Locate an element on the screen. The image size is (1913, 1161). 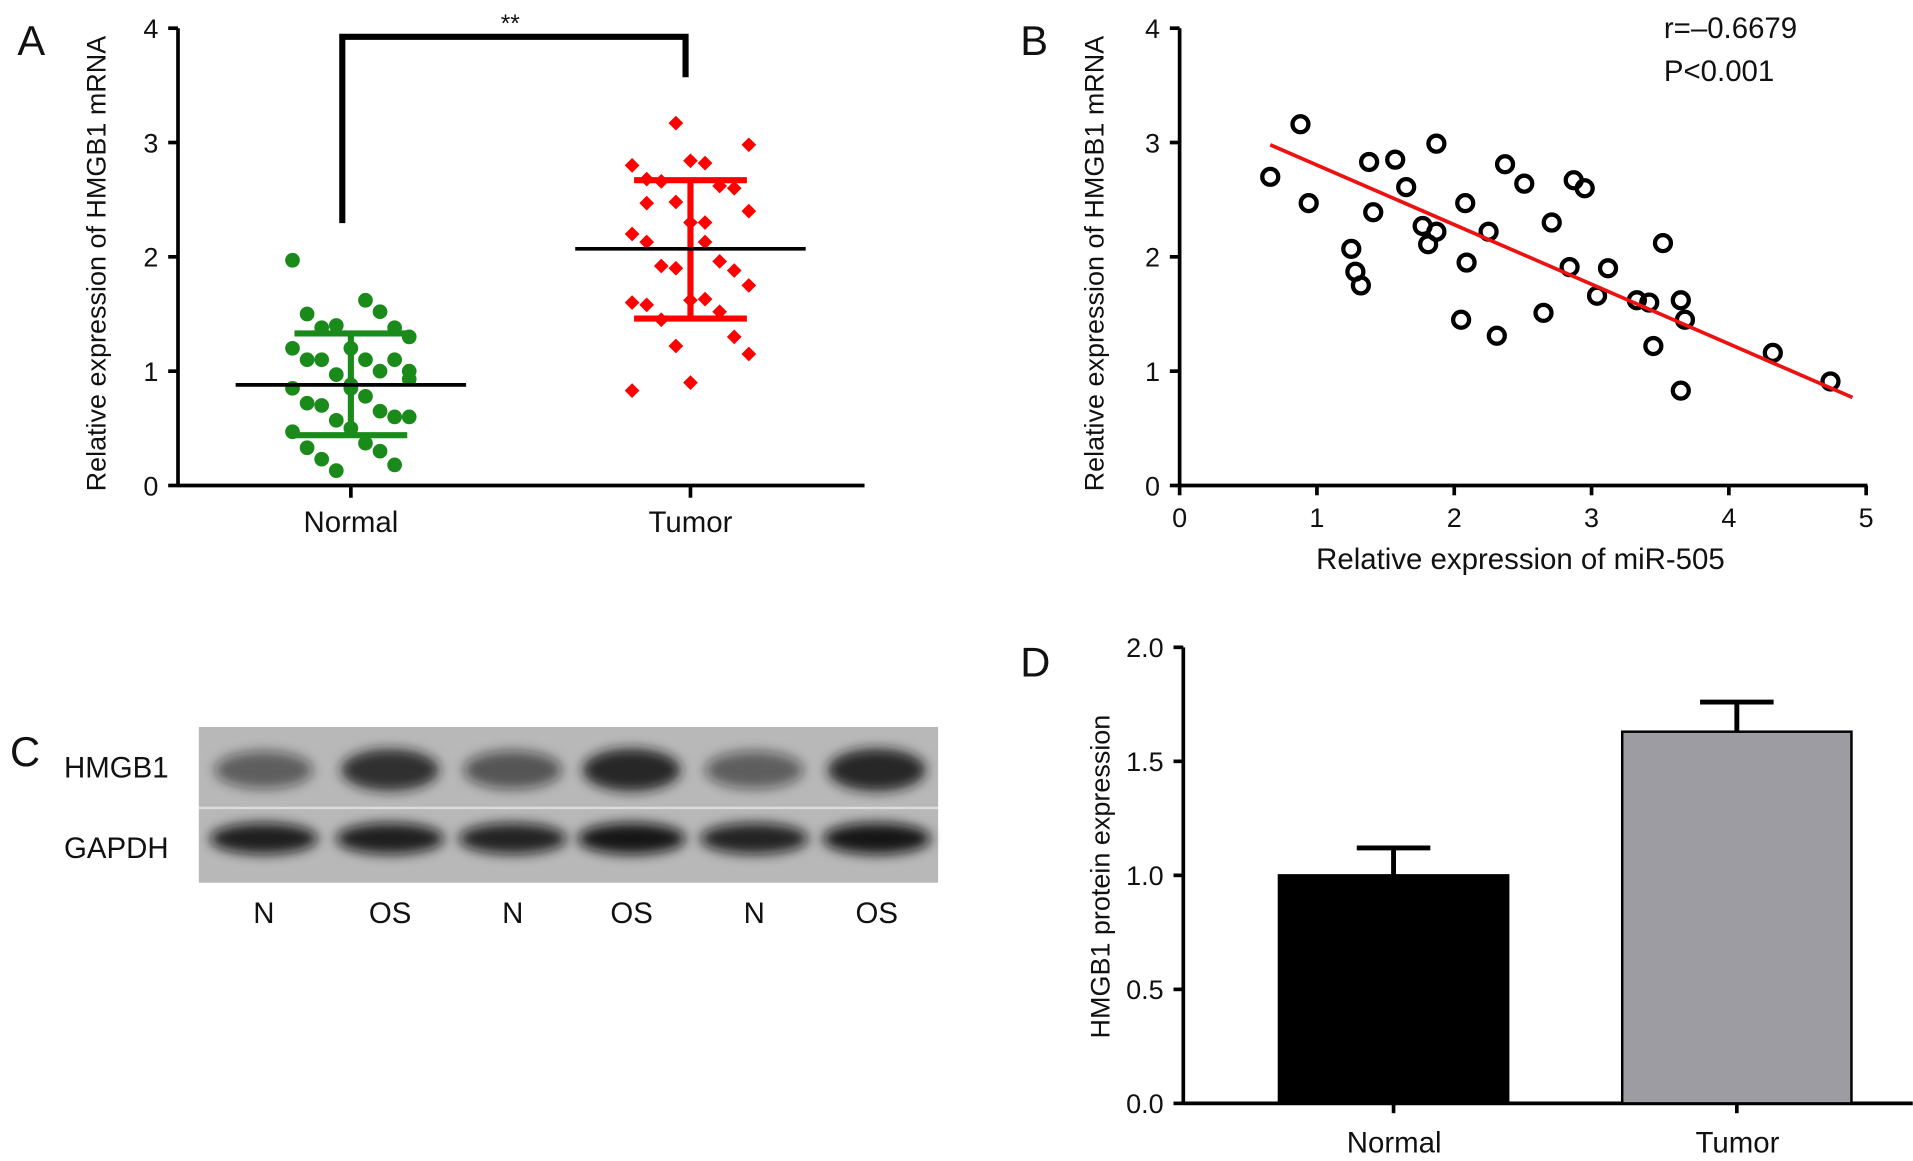
x-tick-label: 3 is located at coordinates (1591, 518).